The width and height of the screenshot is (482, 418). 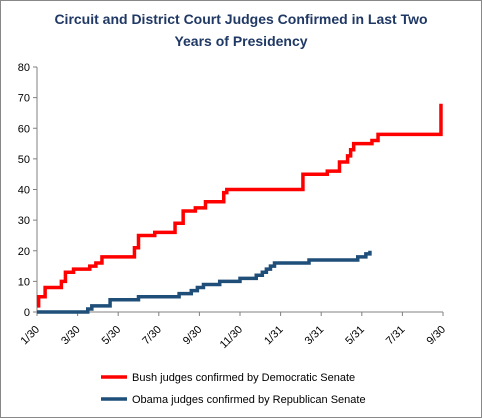 What do you see at coordinates (204, 282) in the screenshot?
I see `series-line-obama` at bounding box center [204, 282].